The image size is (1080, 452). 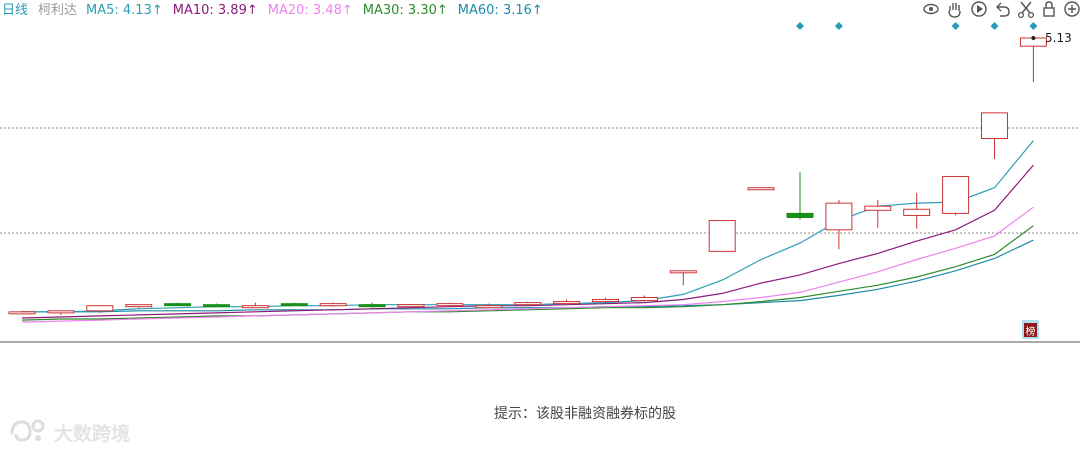 I want to click on ma-legend-item: MA30: 3.30↑, so click(x=405, y=10).